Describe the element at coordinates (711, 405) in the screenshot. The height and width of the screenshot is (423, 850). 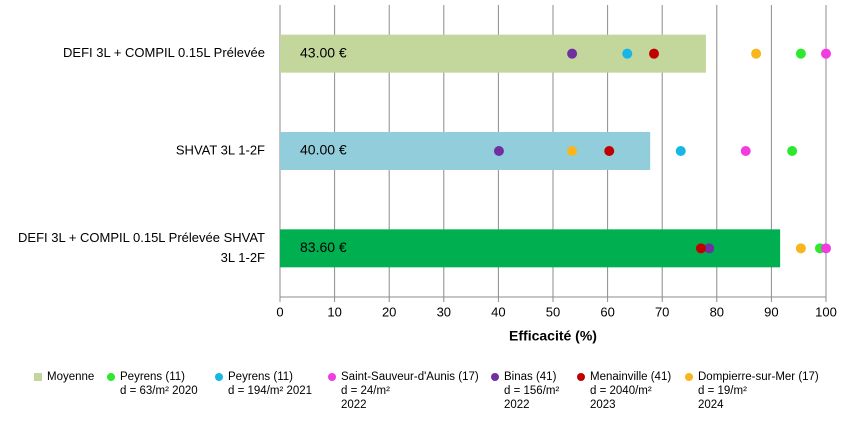
I see `legend-label: 2024` at that location.